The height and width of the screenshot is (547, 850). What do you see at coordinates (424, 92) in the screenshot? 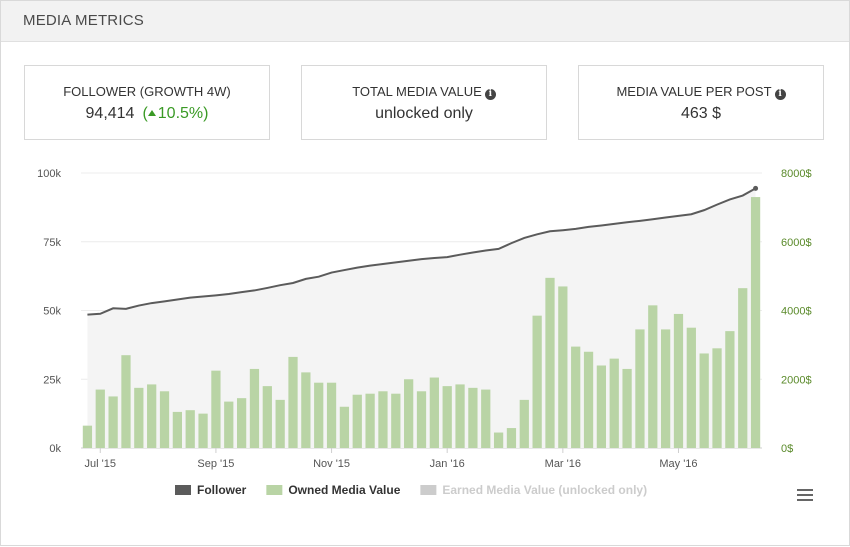
I see `total-media-value-label: TOTAL MEDIA VALUE i` at bounding box center [424, 92].